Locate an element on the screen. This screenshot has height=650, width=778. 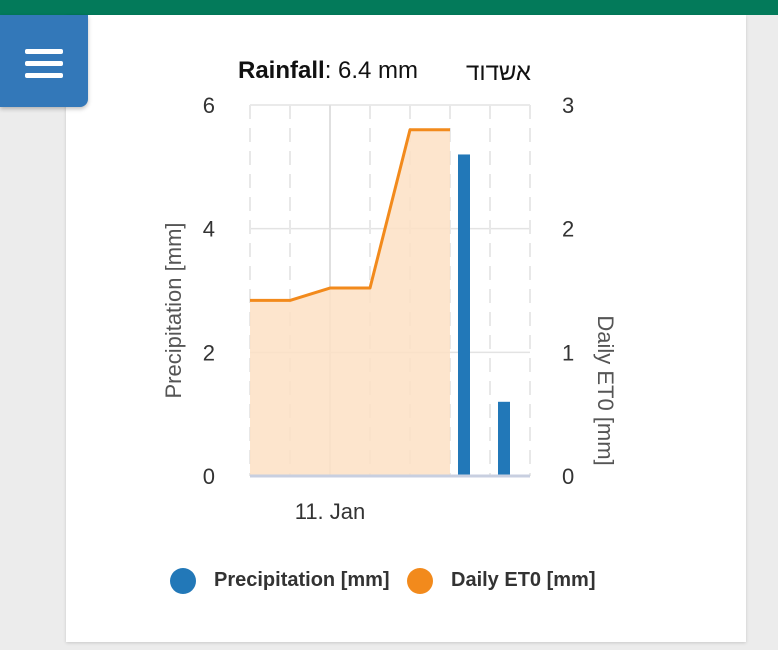
right-tick-label-2: 2 is located at coordinates (568, 229).